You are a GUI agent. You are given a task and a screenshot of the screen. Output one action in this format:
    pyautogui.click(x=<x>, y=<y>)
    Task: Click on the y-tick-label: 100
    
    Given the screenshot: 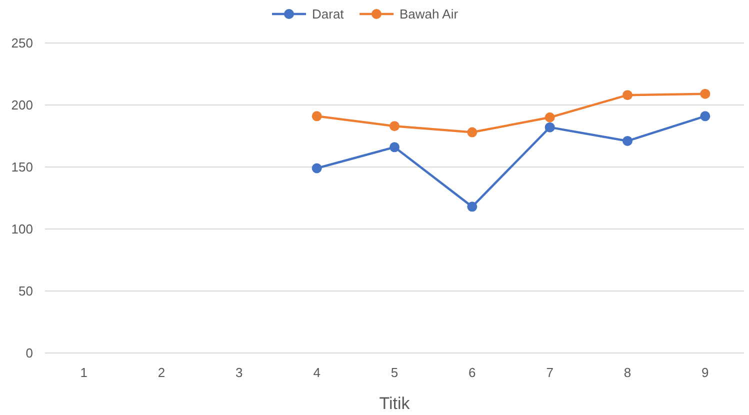 What is the action you would take?
    pyautogui.click(x=22, y=229)
    